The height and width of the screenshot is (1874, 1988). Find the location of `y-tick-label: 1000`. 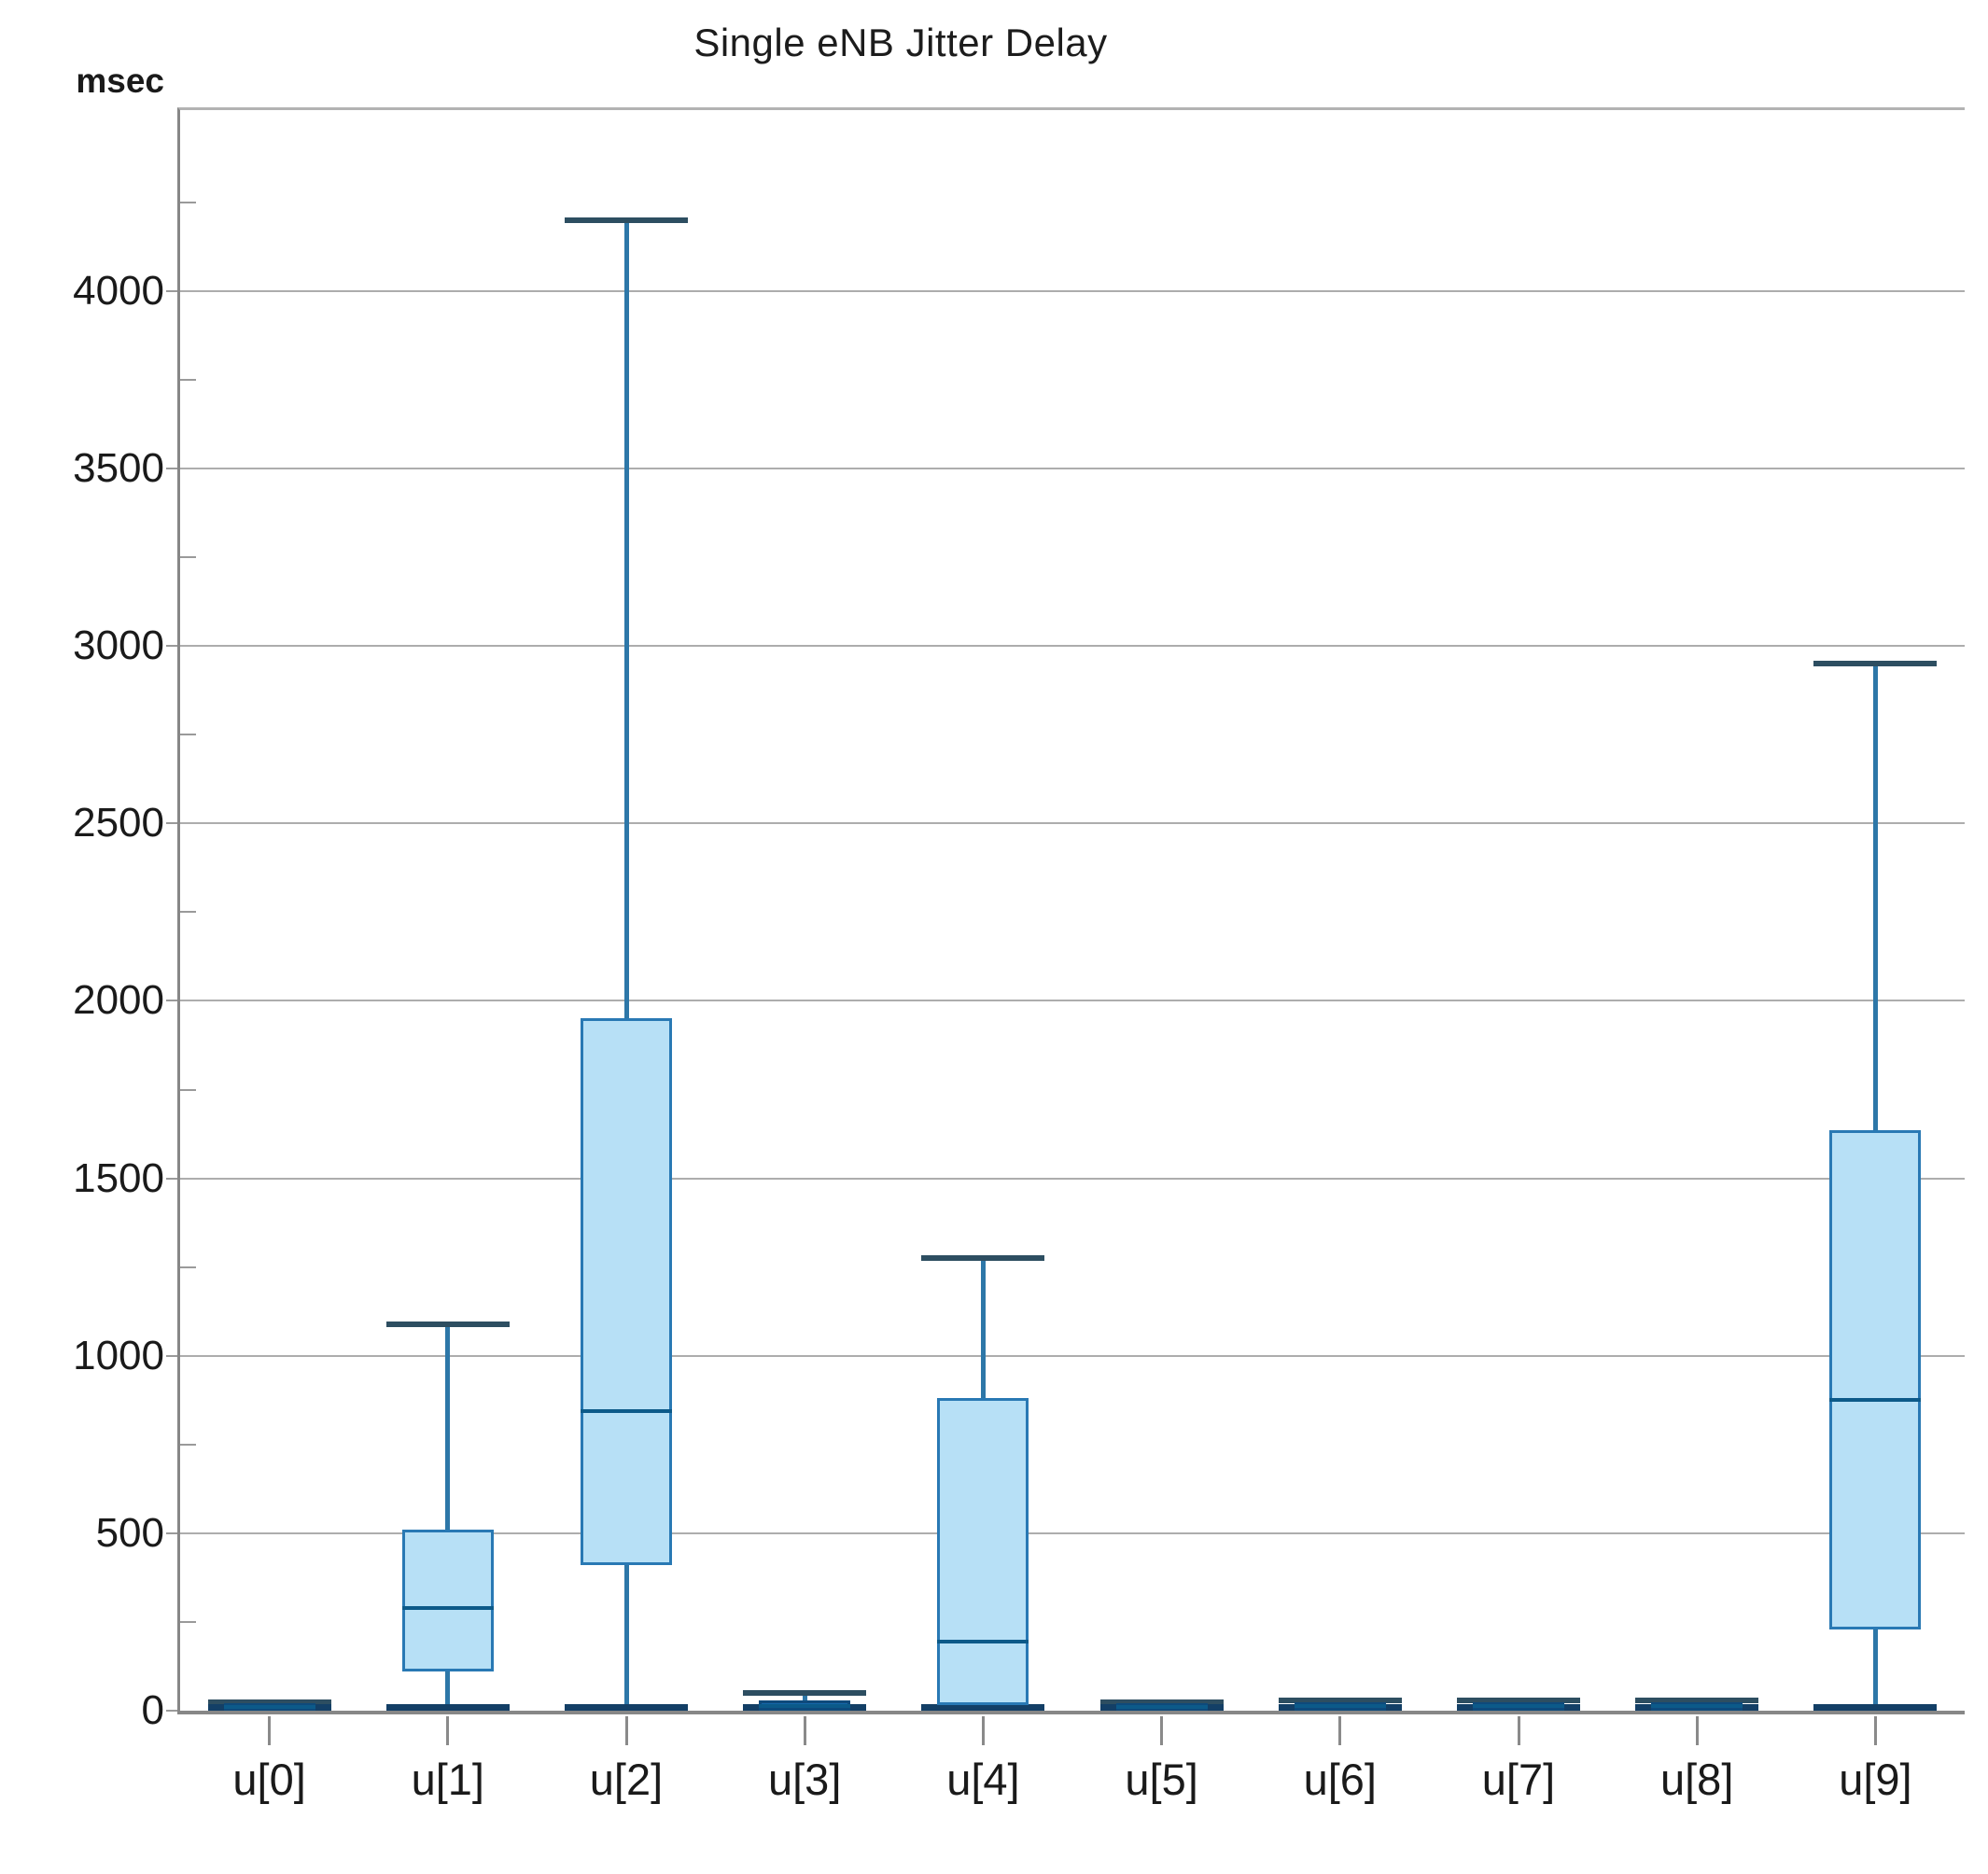

y-tick-label: 1000 is located at coordinates (118, 1355).